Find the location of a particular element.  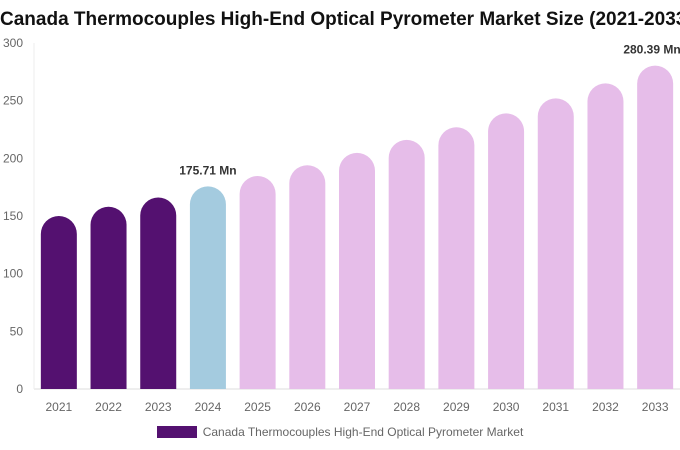

y-tick-label: 200 is located at coordinates (13, 158).